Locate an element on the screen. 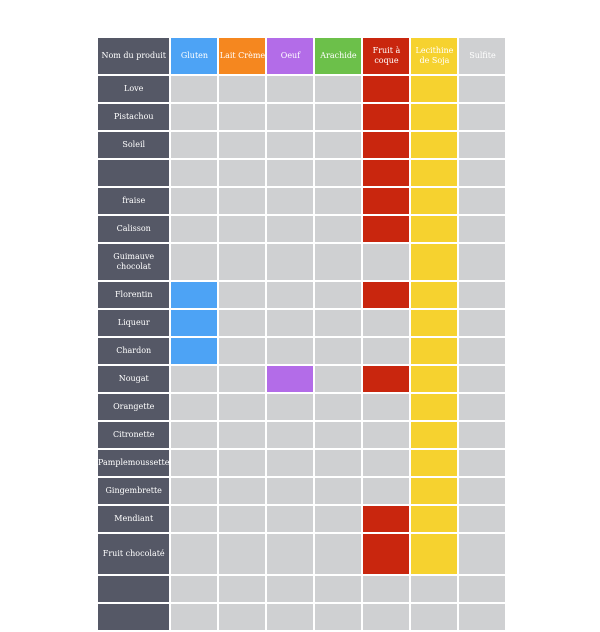 The width and height of the screenshot is (600, 632). column-header-sulfite: Sulfite is located at coordinates (482, 56).